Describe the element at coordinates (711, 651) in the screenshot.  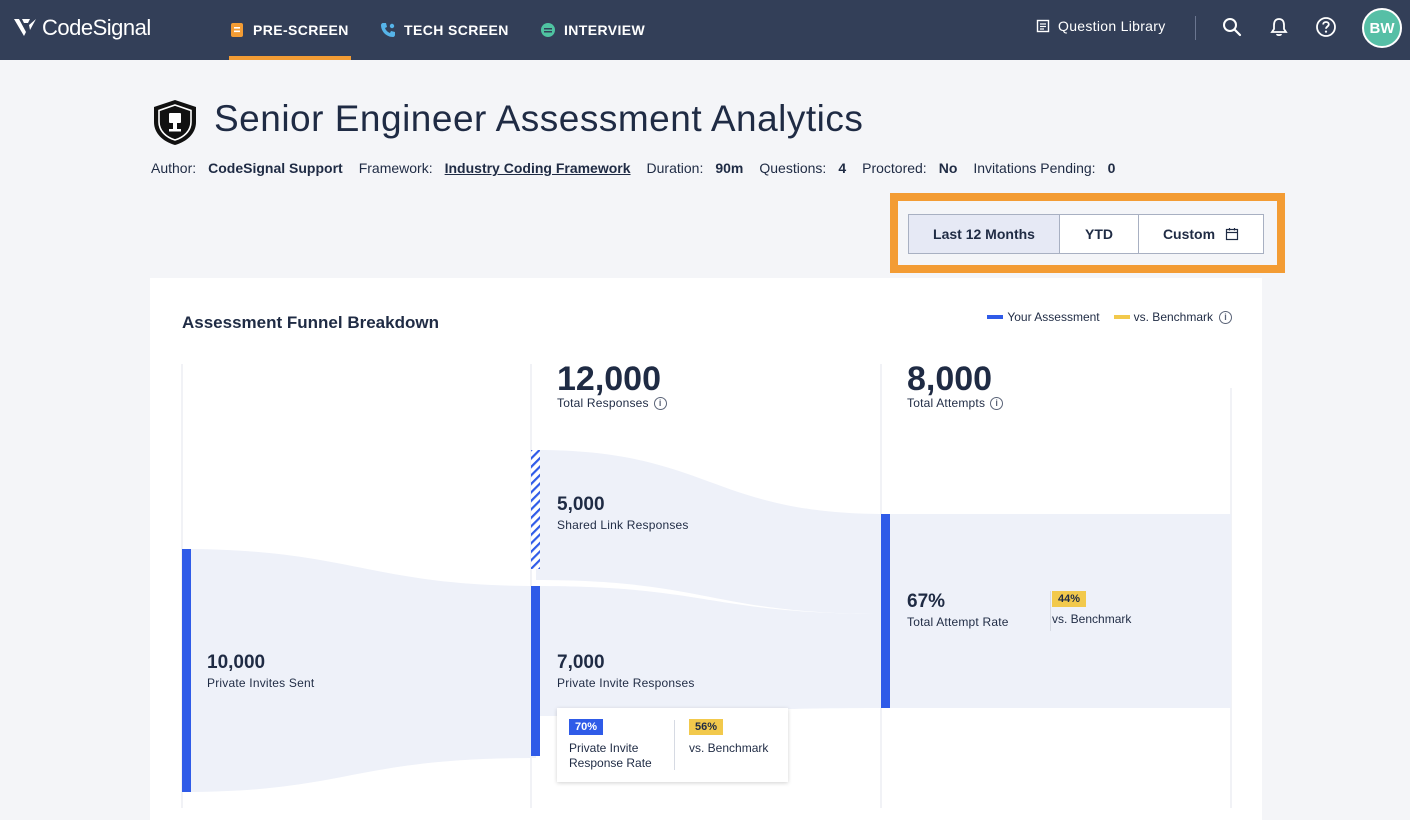
I see `flow-private-responses` at that location.